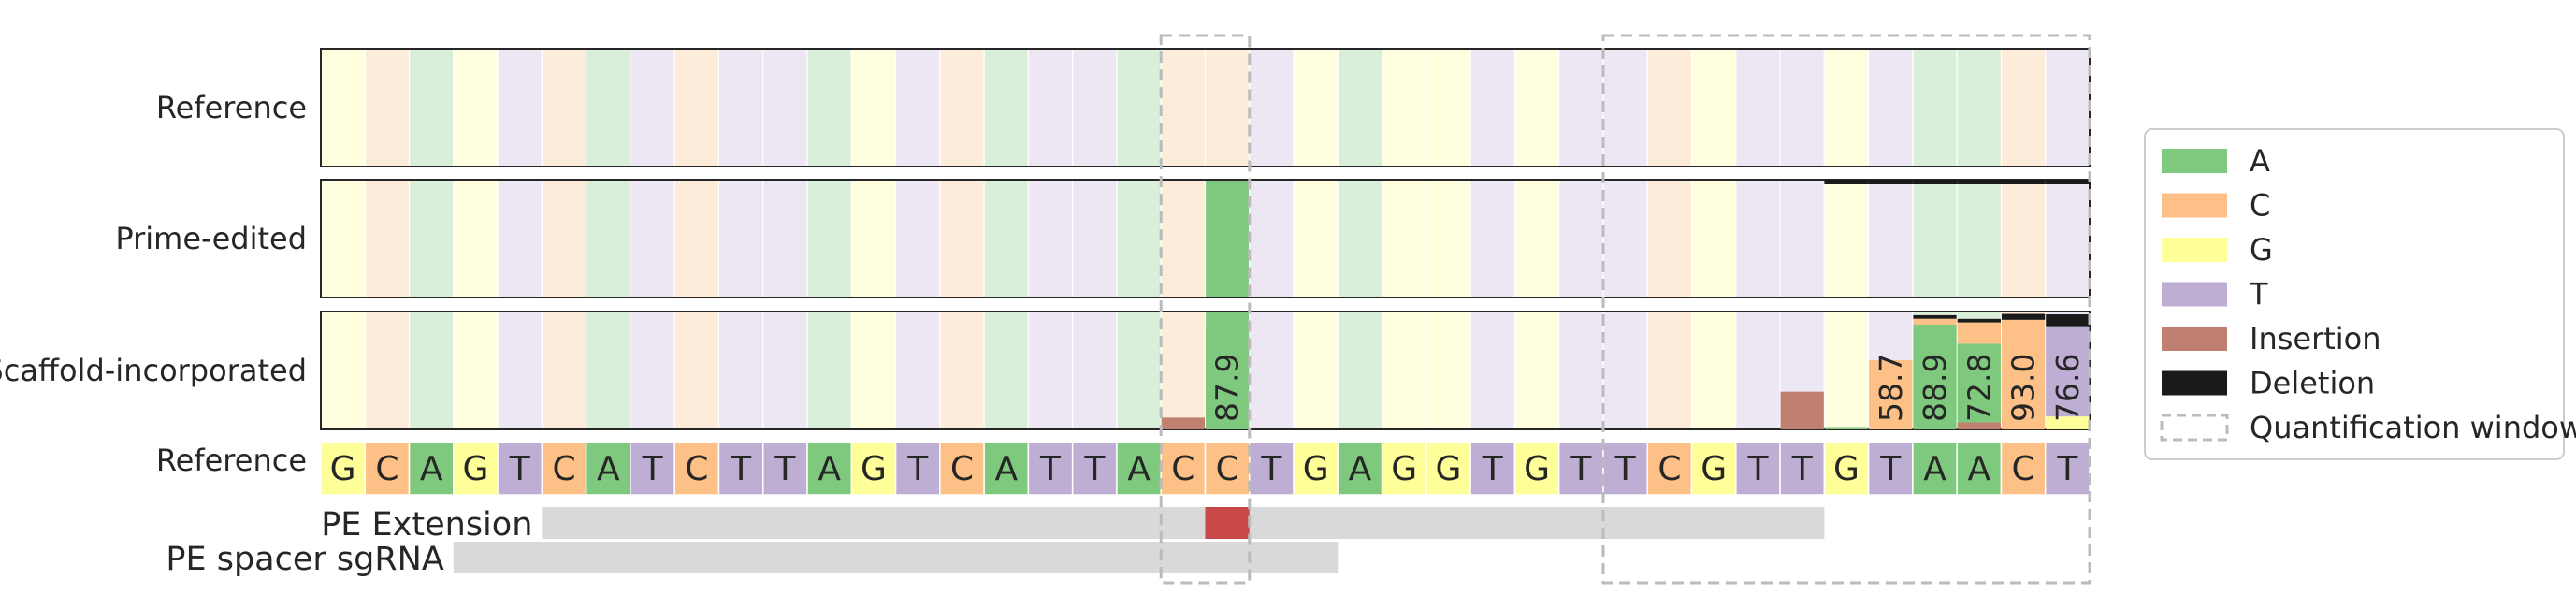 The width and height of the screenshot is (2576, 595). I want to click on bar-value-label: 87.9, so click(1228, 388).